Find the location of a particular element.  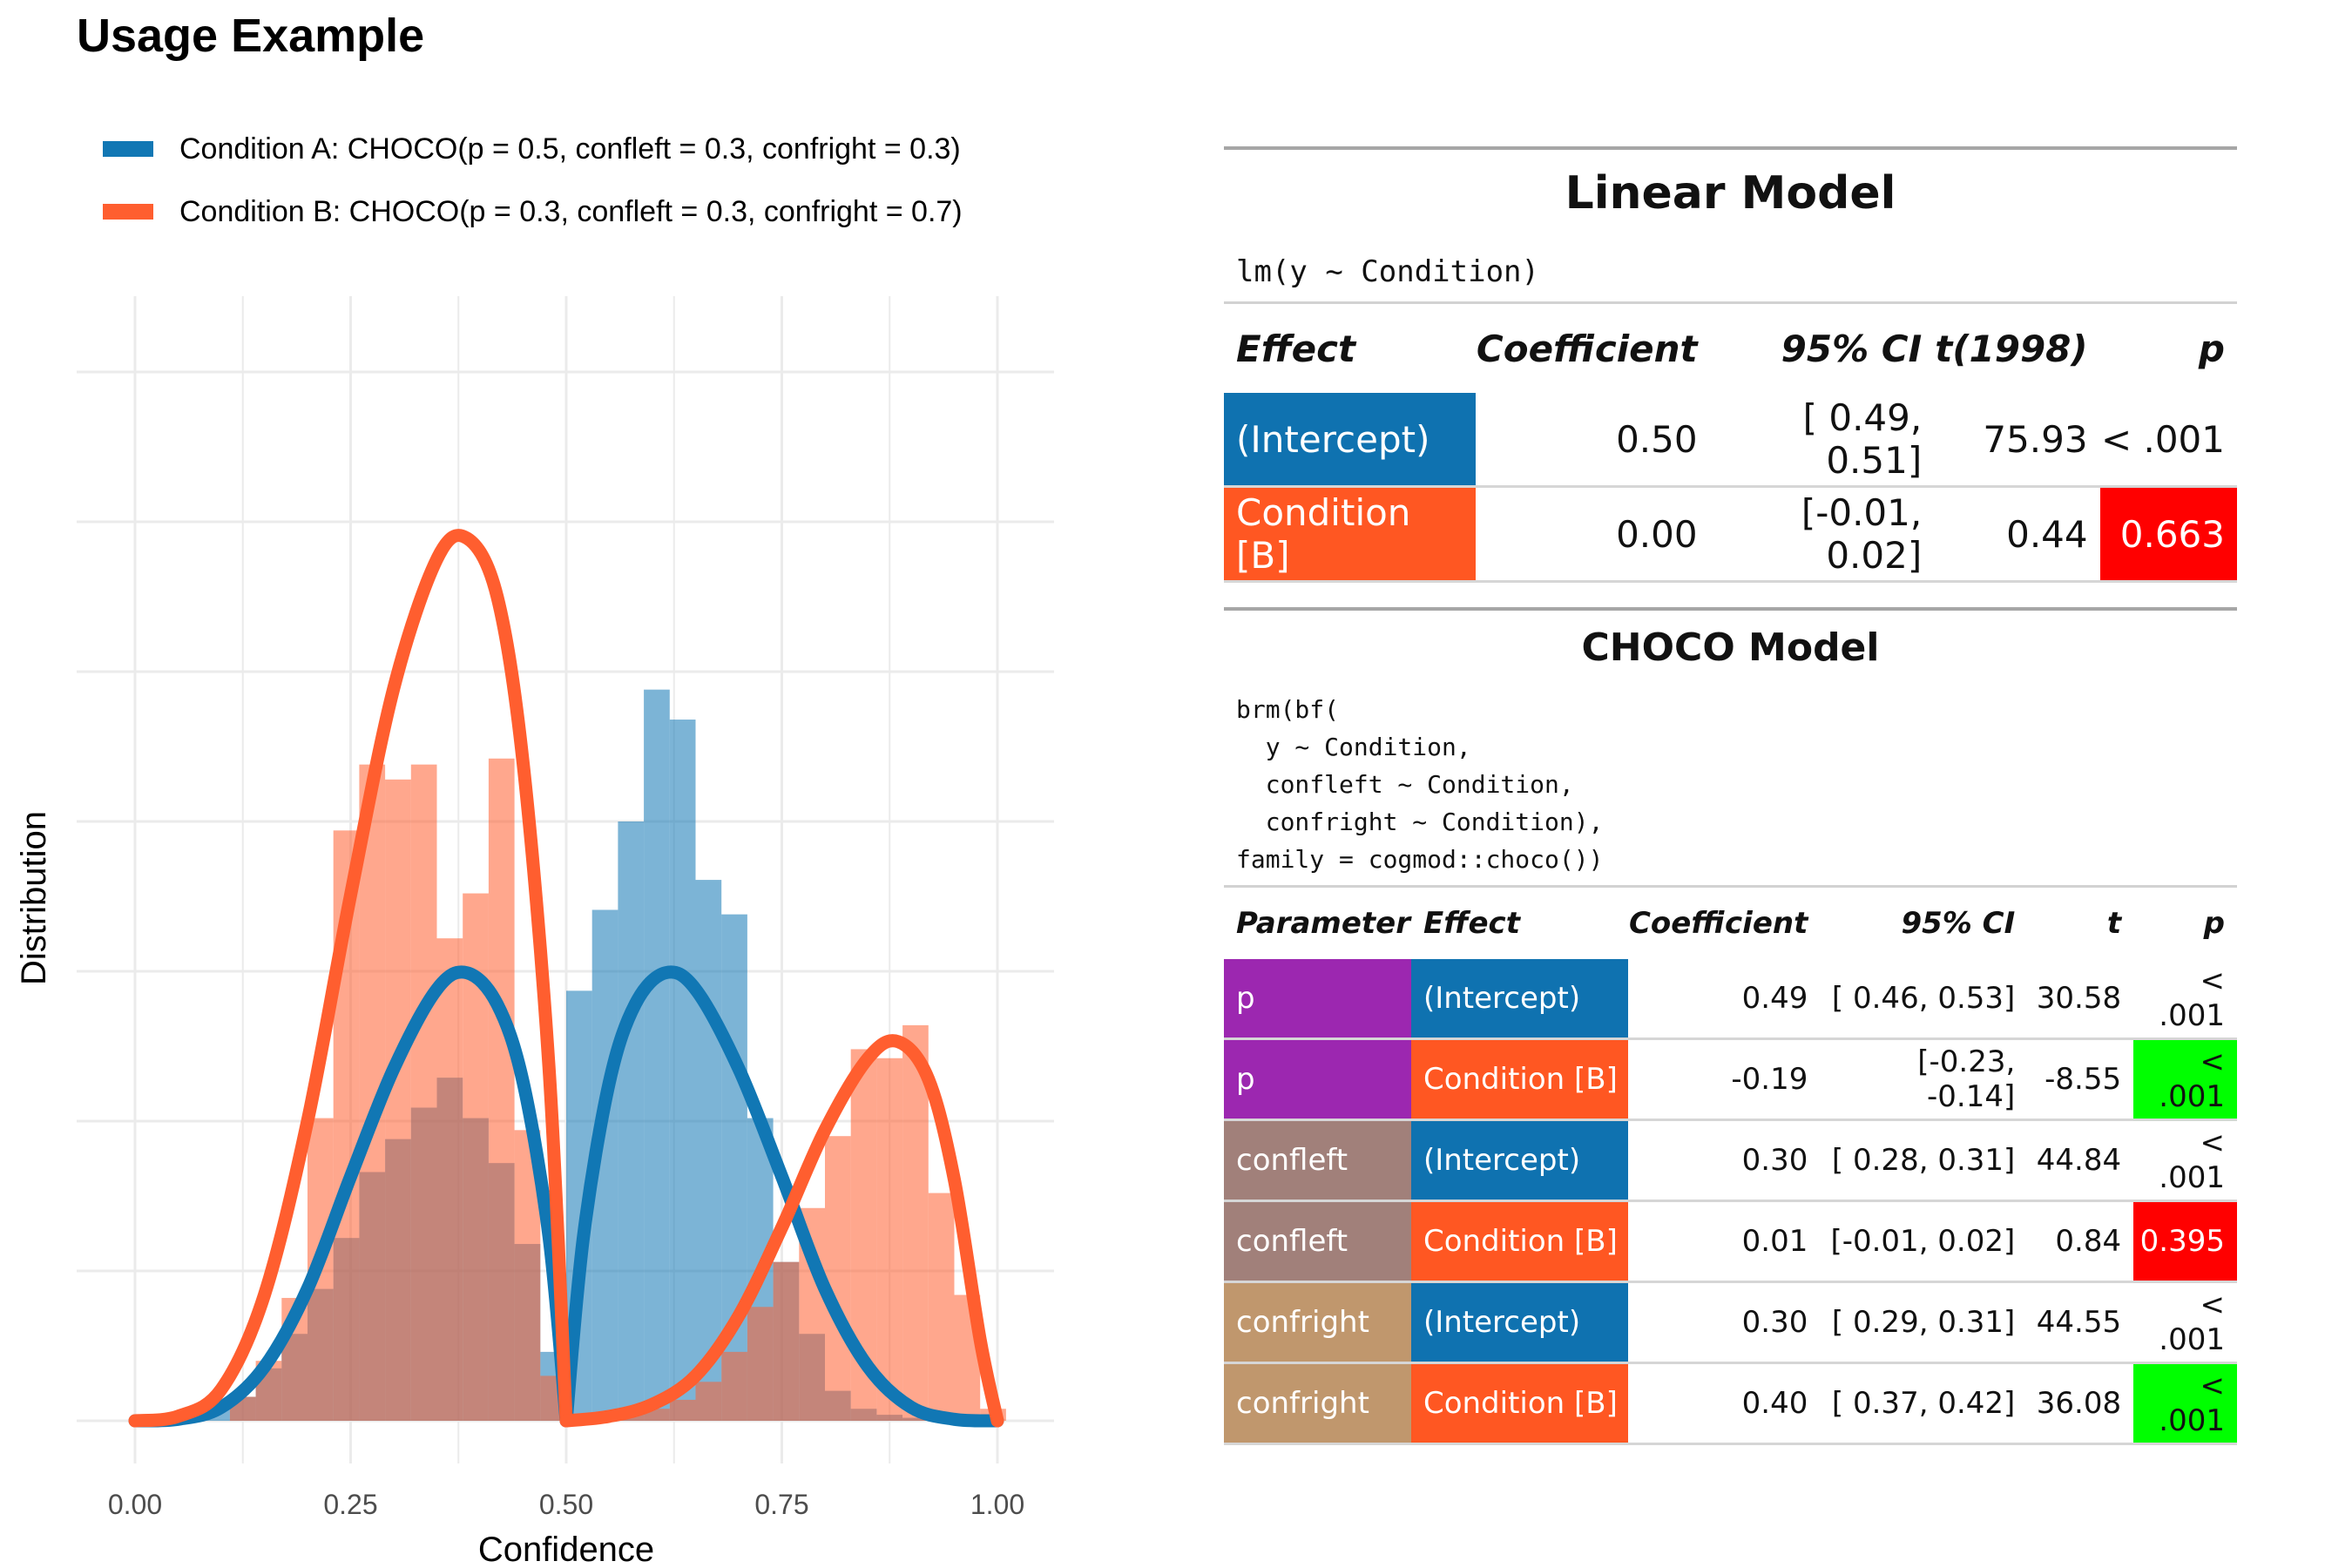

coefficient-cell: 0.01 is located at coordinates (1774, 1241).